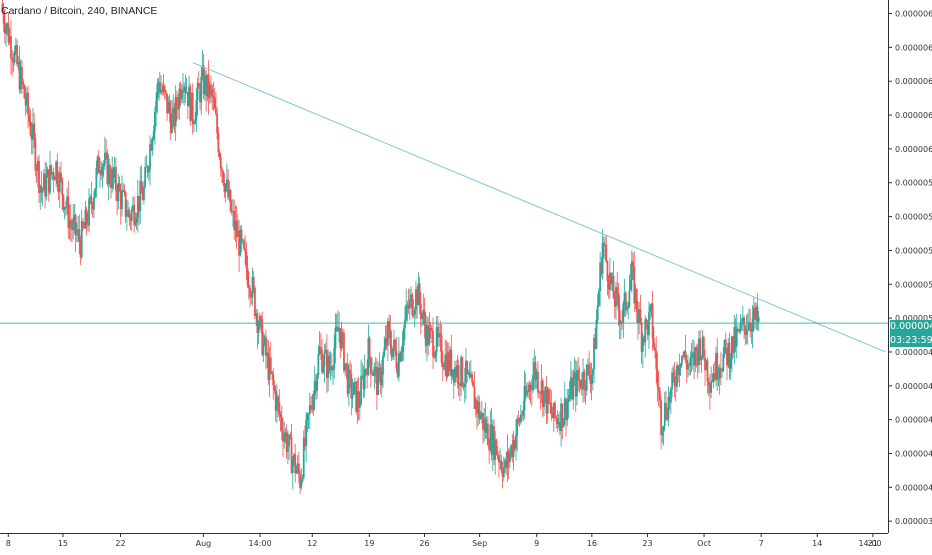  What do you see at coordinates (913, 183) in the screenshot?
I see `price-tick-label: 0.00000580` at bounding box center [913, 183].